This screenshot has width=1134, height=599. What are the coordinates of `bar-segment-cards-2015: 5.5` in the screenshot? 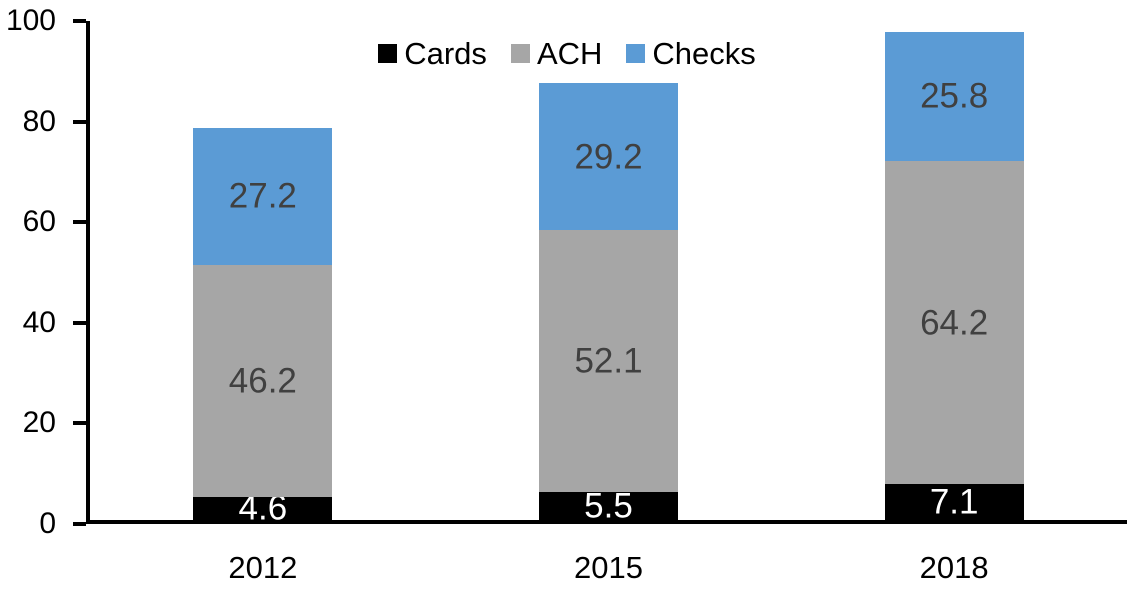 It's located at (608, 506).